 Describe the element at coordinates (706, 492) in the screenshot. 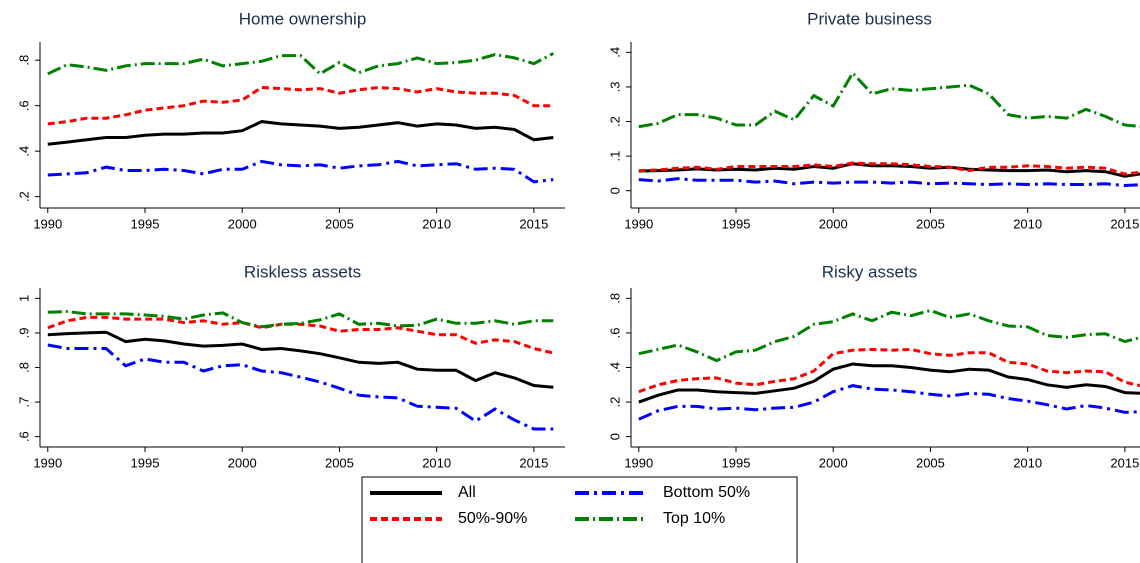

I see `legend-label: Bottom 50%` at that location.